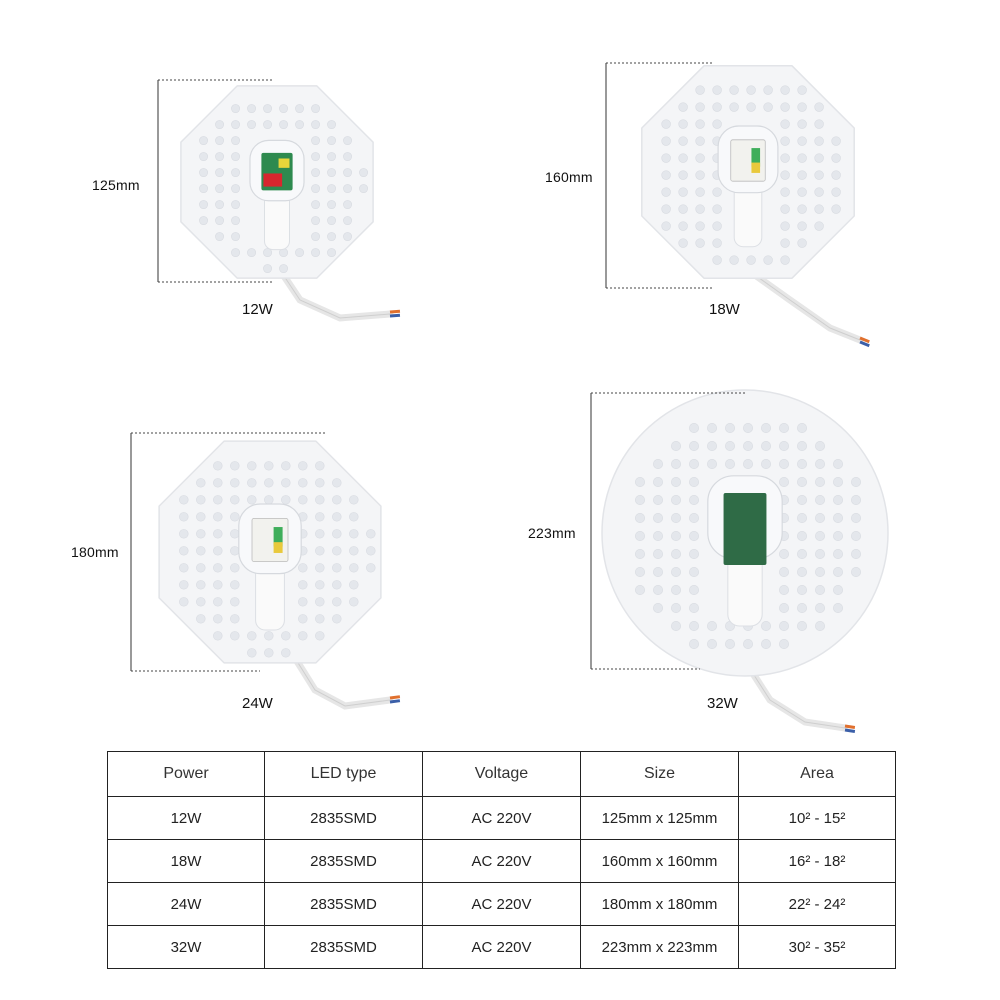  I want to click on cell-size: 223mm x 223mm, so click(659, 947).